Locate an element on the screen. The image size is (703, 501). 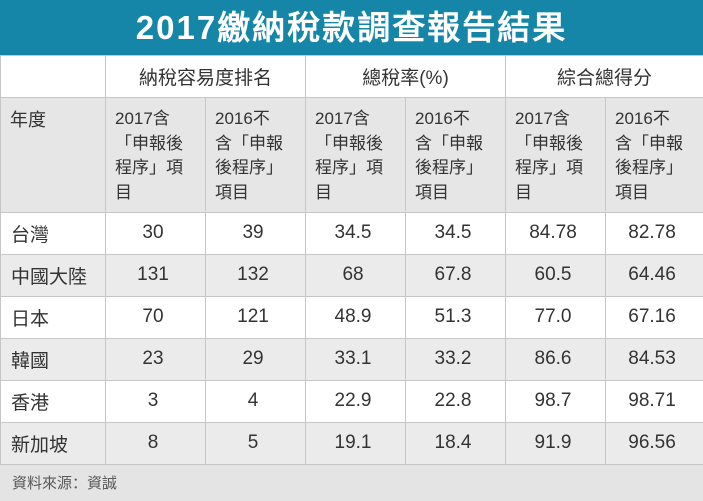
table-row-korea: 韓國 23 29 33.1 33.2 86.6 84.53 is located at coordinates (351, 359).